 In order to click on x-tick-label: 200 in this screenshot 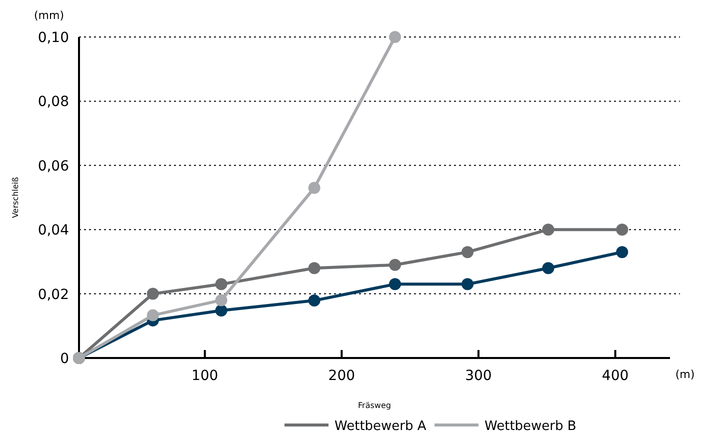, I will do `click(342, 376)`.